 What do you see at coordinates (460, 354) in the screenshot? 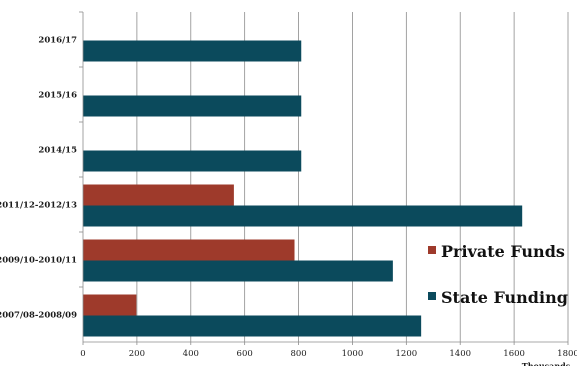
I see `x-tick-label: 1400` at bounding box center [460, 354].